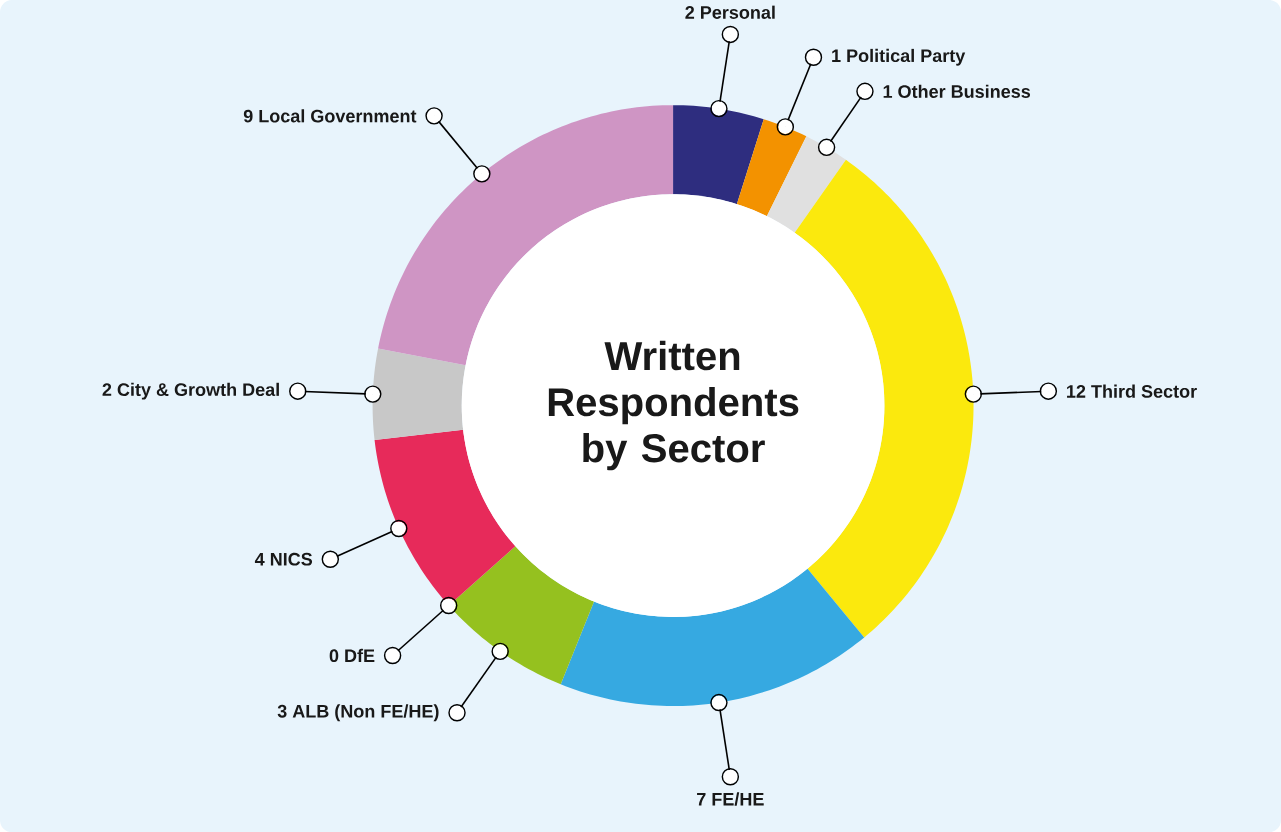 The height and width of the screenshot is (832, 1281). I want to click on text: 0, so click(334, 655).